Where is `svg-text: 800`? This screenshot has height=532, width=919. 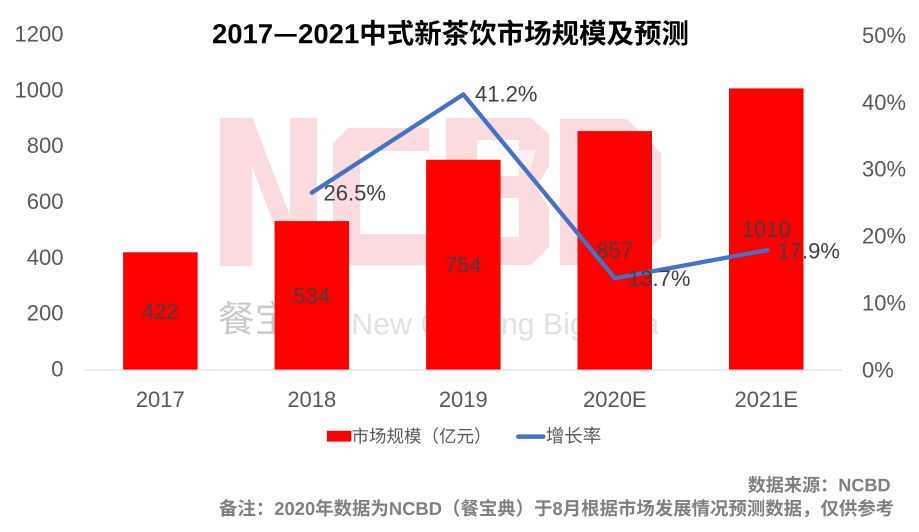 svg-text: 800 is located at coordinates (45, 145).